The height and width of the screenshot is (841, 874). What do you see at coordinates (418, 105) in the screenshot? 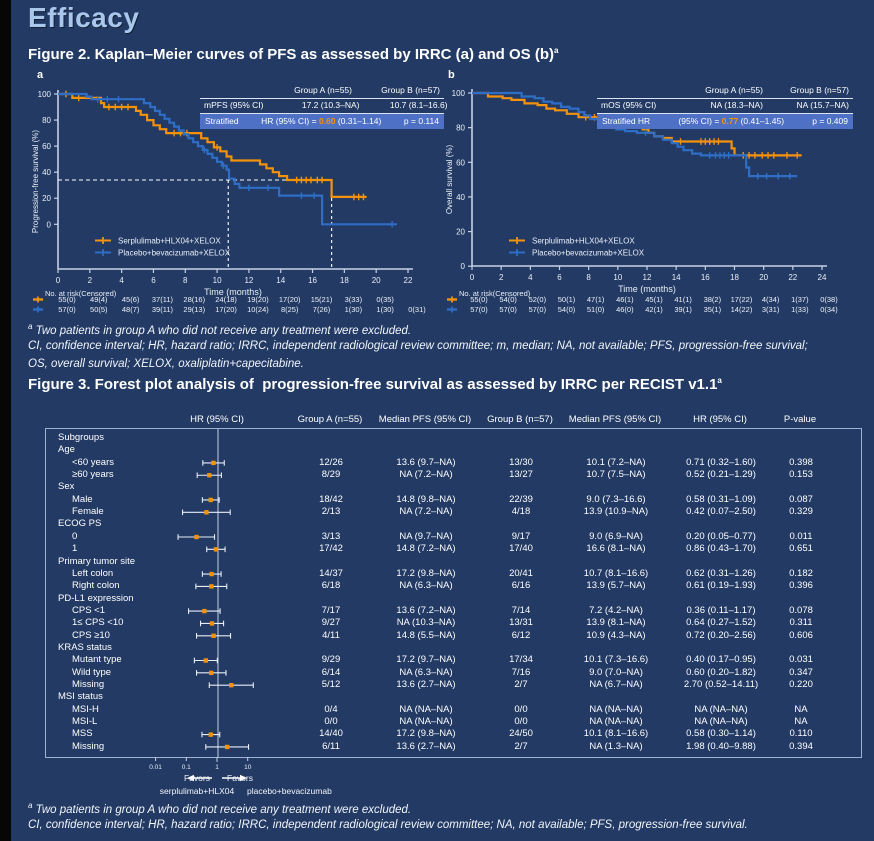
I see `mpfs-group-b-value: 10.7 (8.1–16.6)` at bounding box center [418, 105].